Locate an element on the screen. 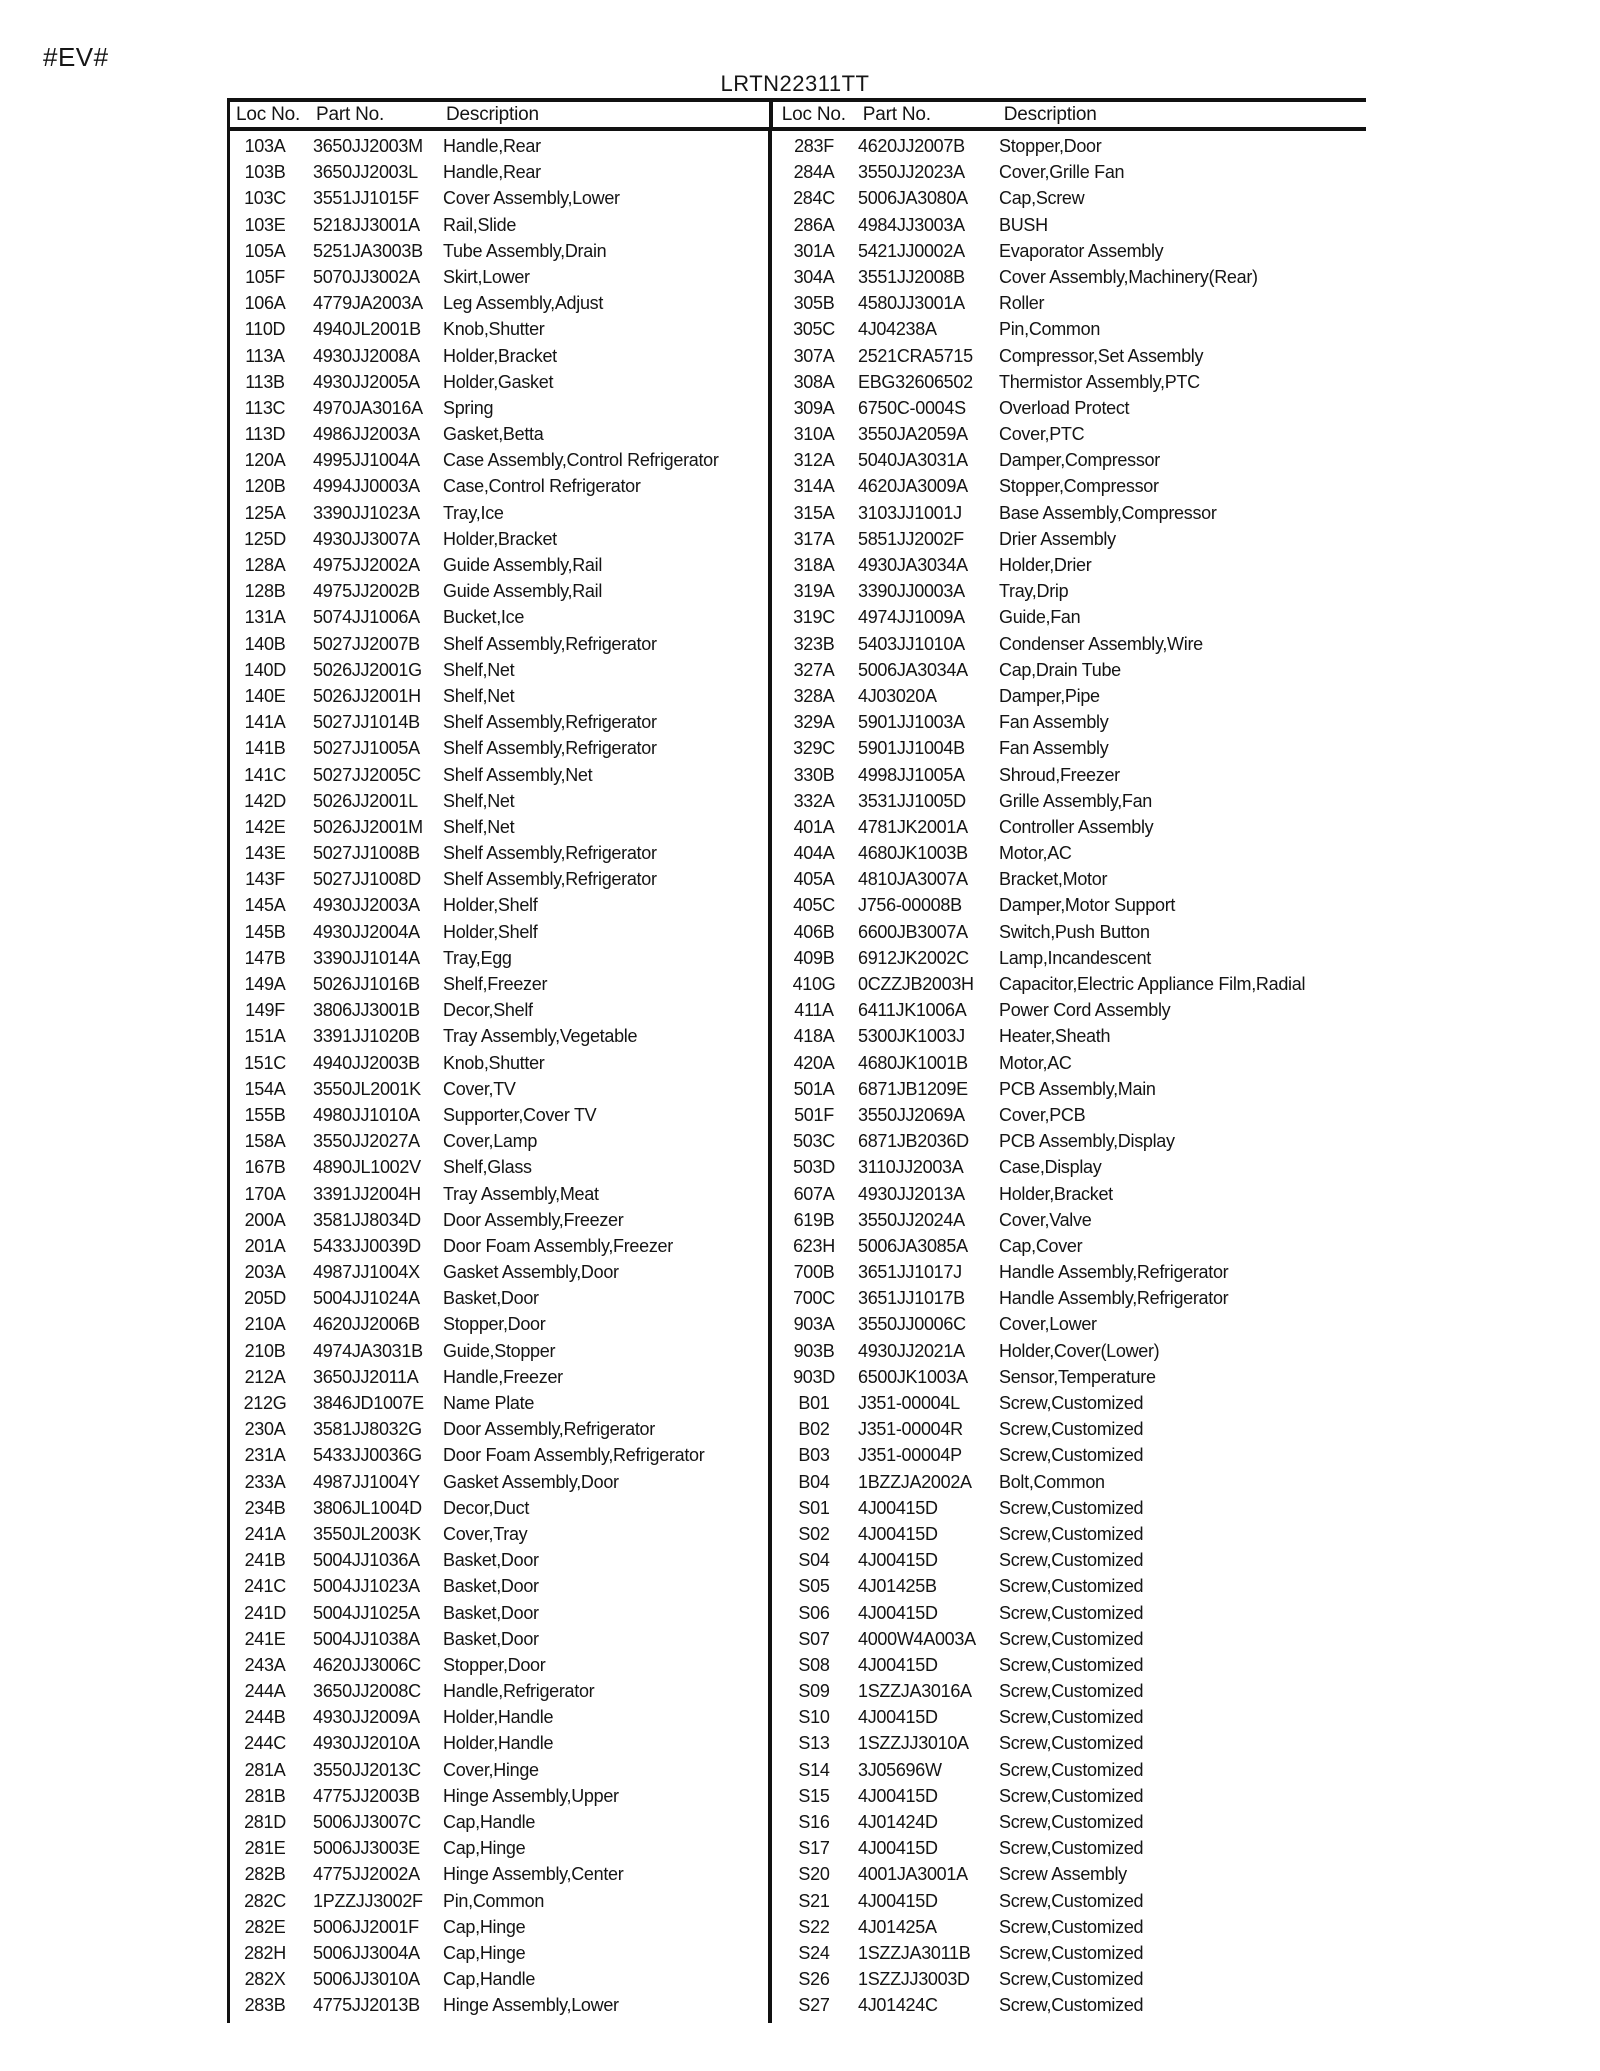 This screenshot has width=1600, height=2071. part-no-cell: 3390JJ0003A is located at coordinates (911, 591).